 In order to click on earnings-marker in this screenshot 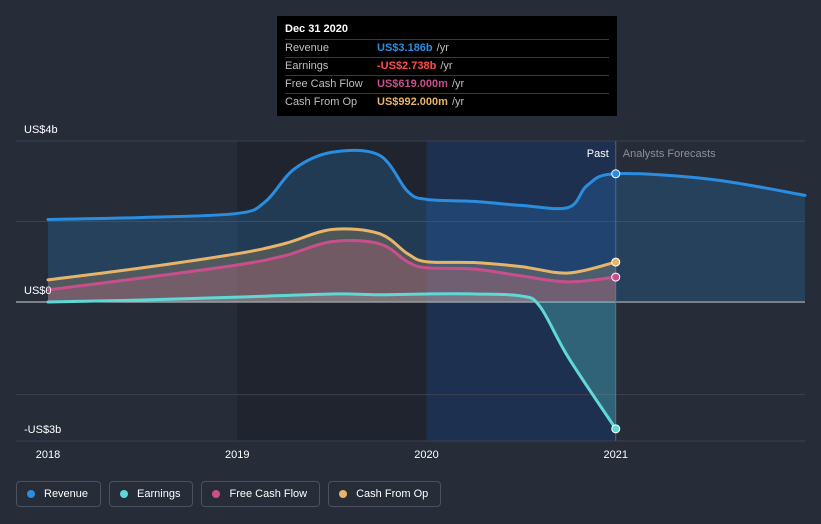, I will do `click(616, 429)`.